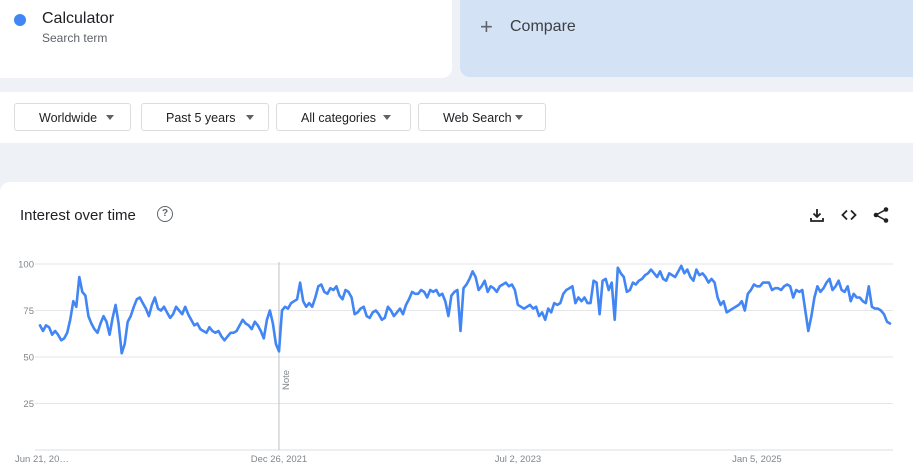 This screenshot has height=476, width=913. Describe the element at coordinates (20, 20) in the screenshot. I see `series-color-dot` at that location.